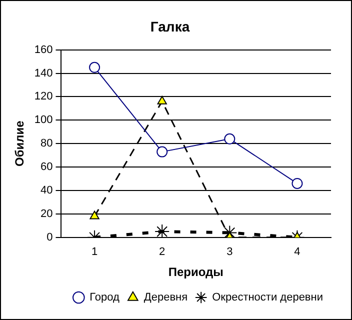 The image size is (352, 320). What do you see at coordinates (46, 167) in the screenshot?
I see `y-tick-label: 60` at bounding box center [46, 167].